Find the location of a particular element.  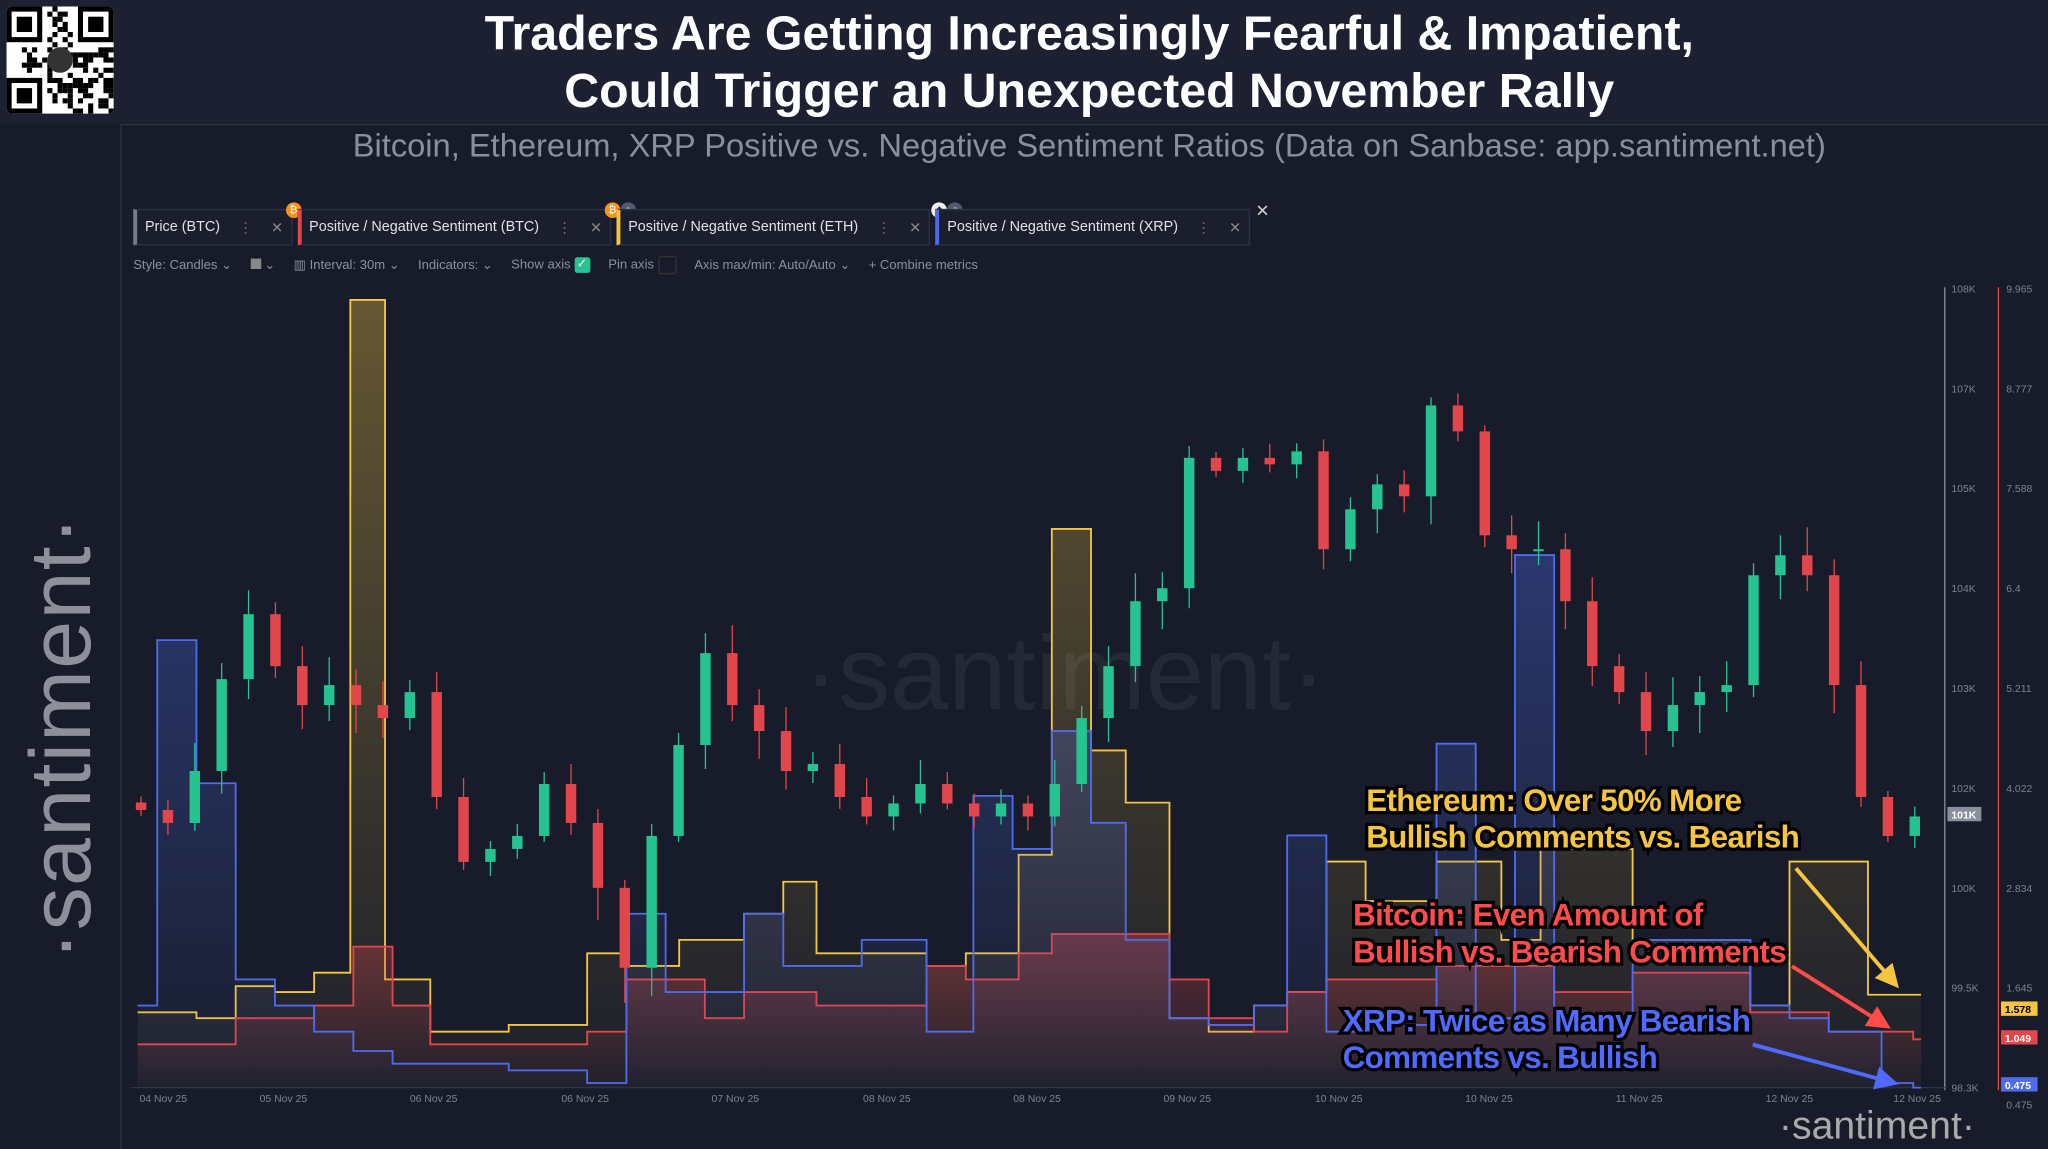

price-tick-label: 102K is located at coordinates (1963, 789).